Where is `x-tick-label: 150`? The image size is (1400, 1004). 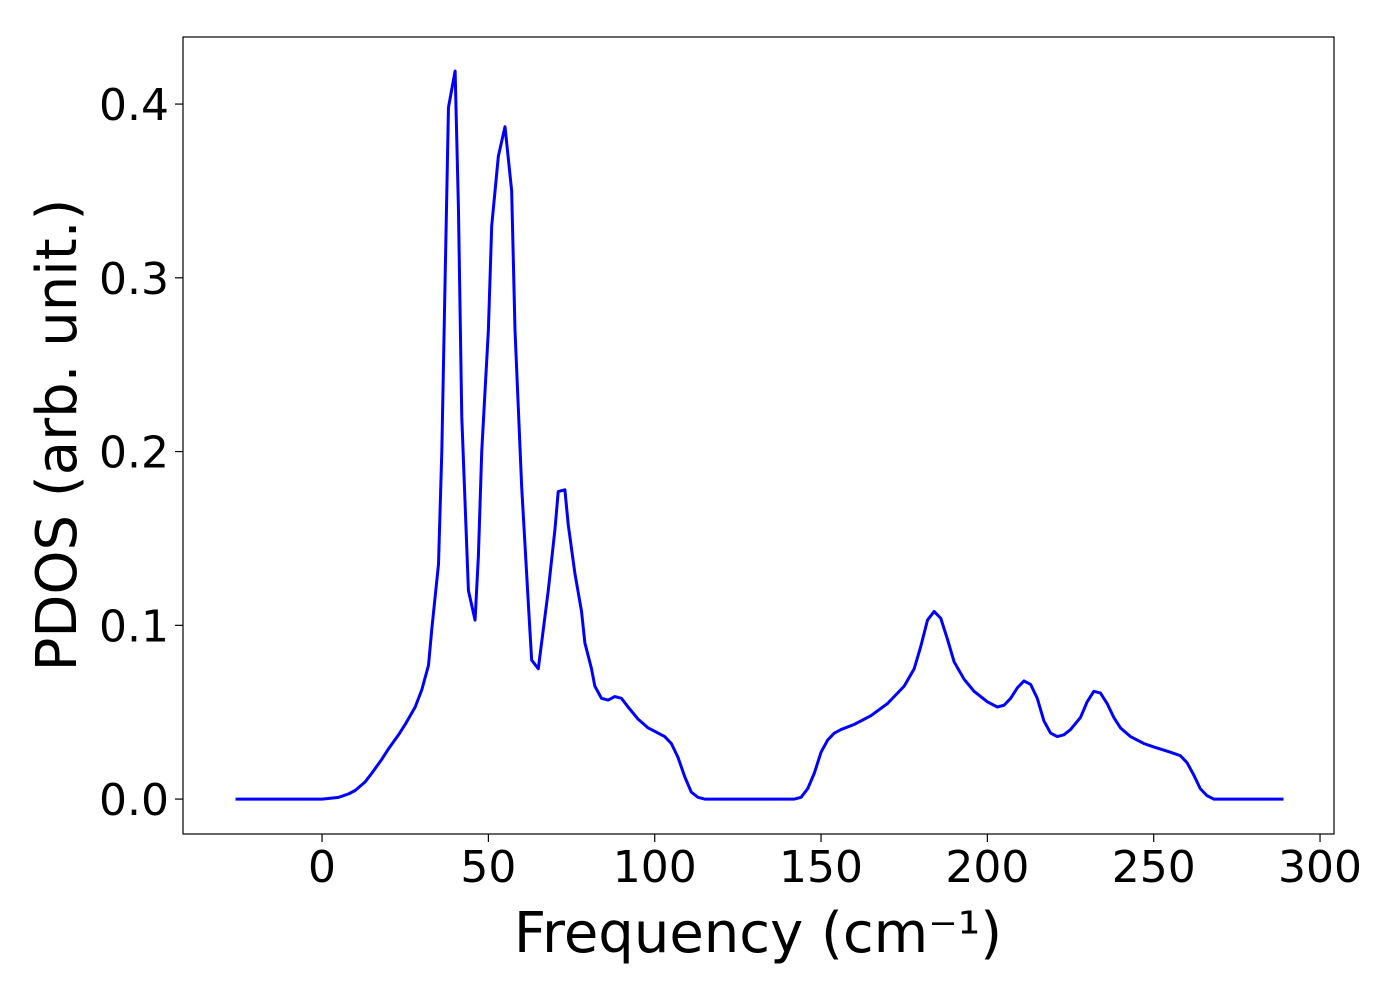 x-tick-label: 150 is located at coordinates (821, 867).